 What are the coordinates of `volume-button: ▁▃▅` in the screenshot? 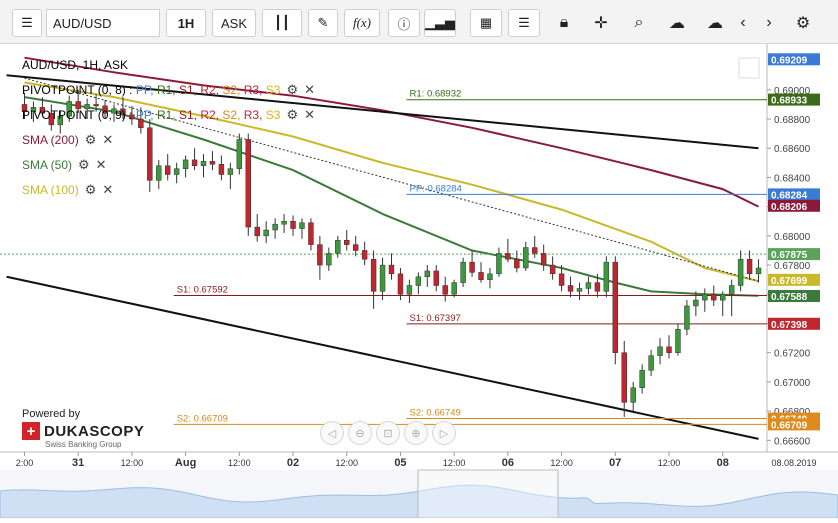 It's located at (440, 23).